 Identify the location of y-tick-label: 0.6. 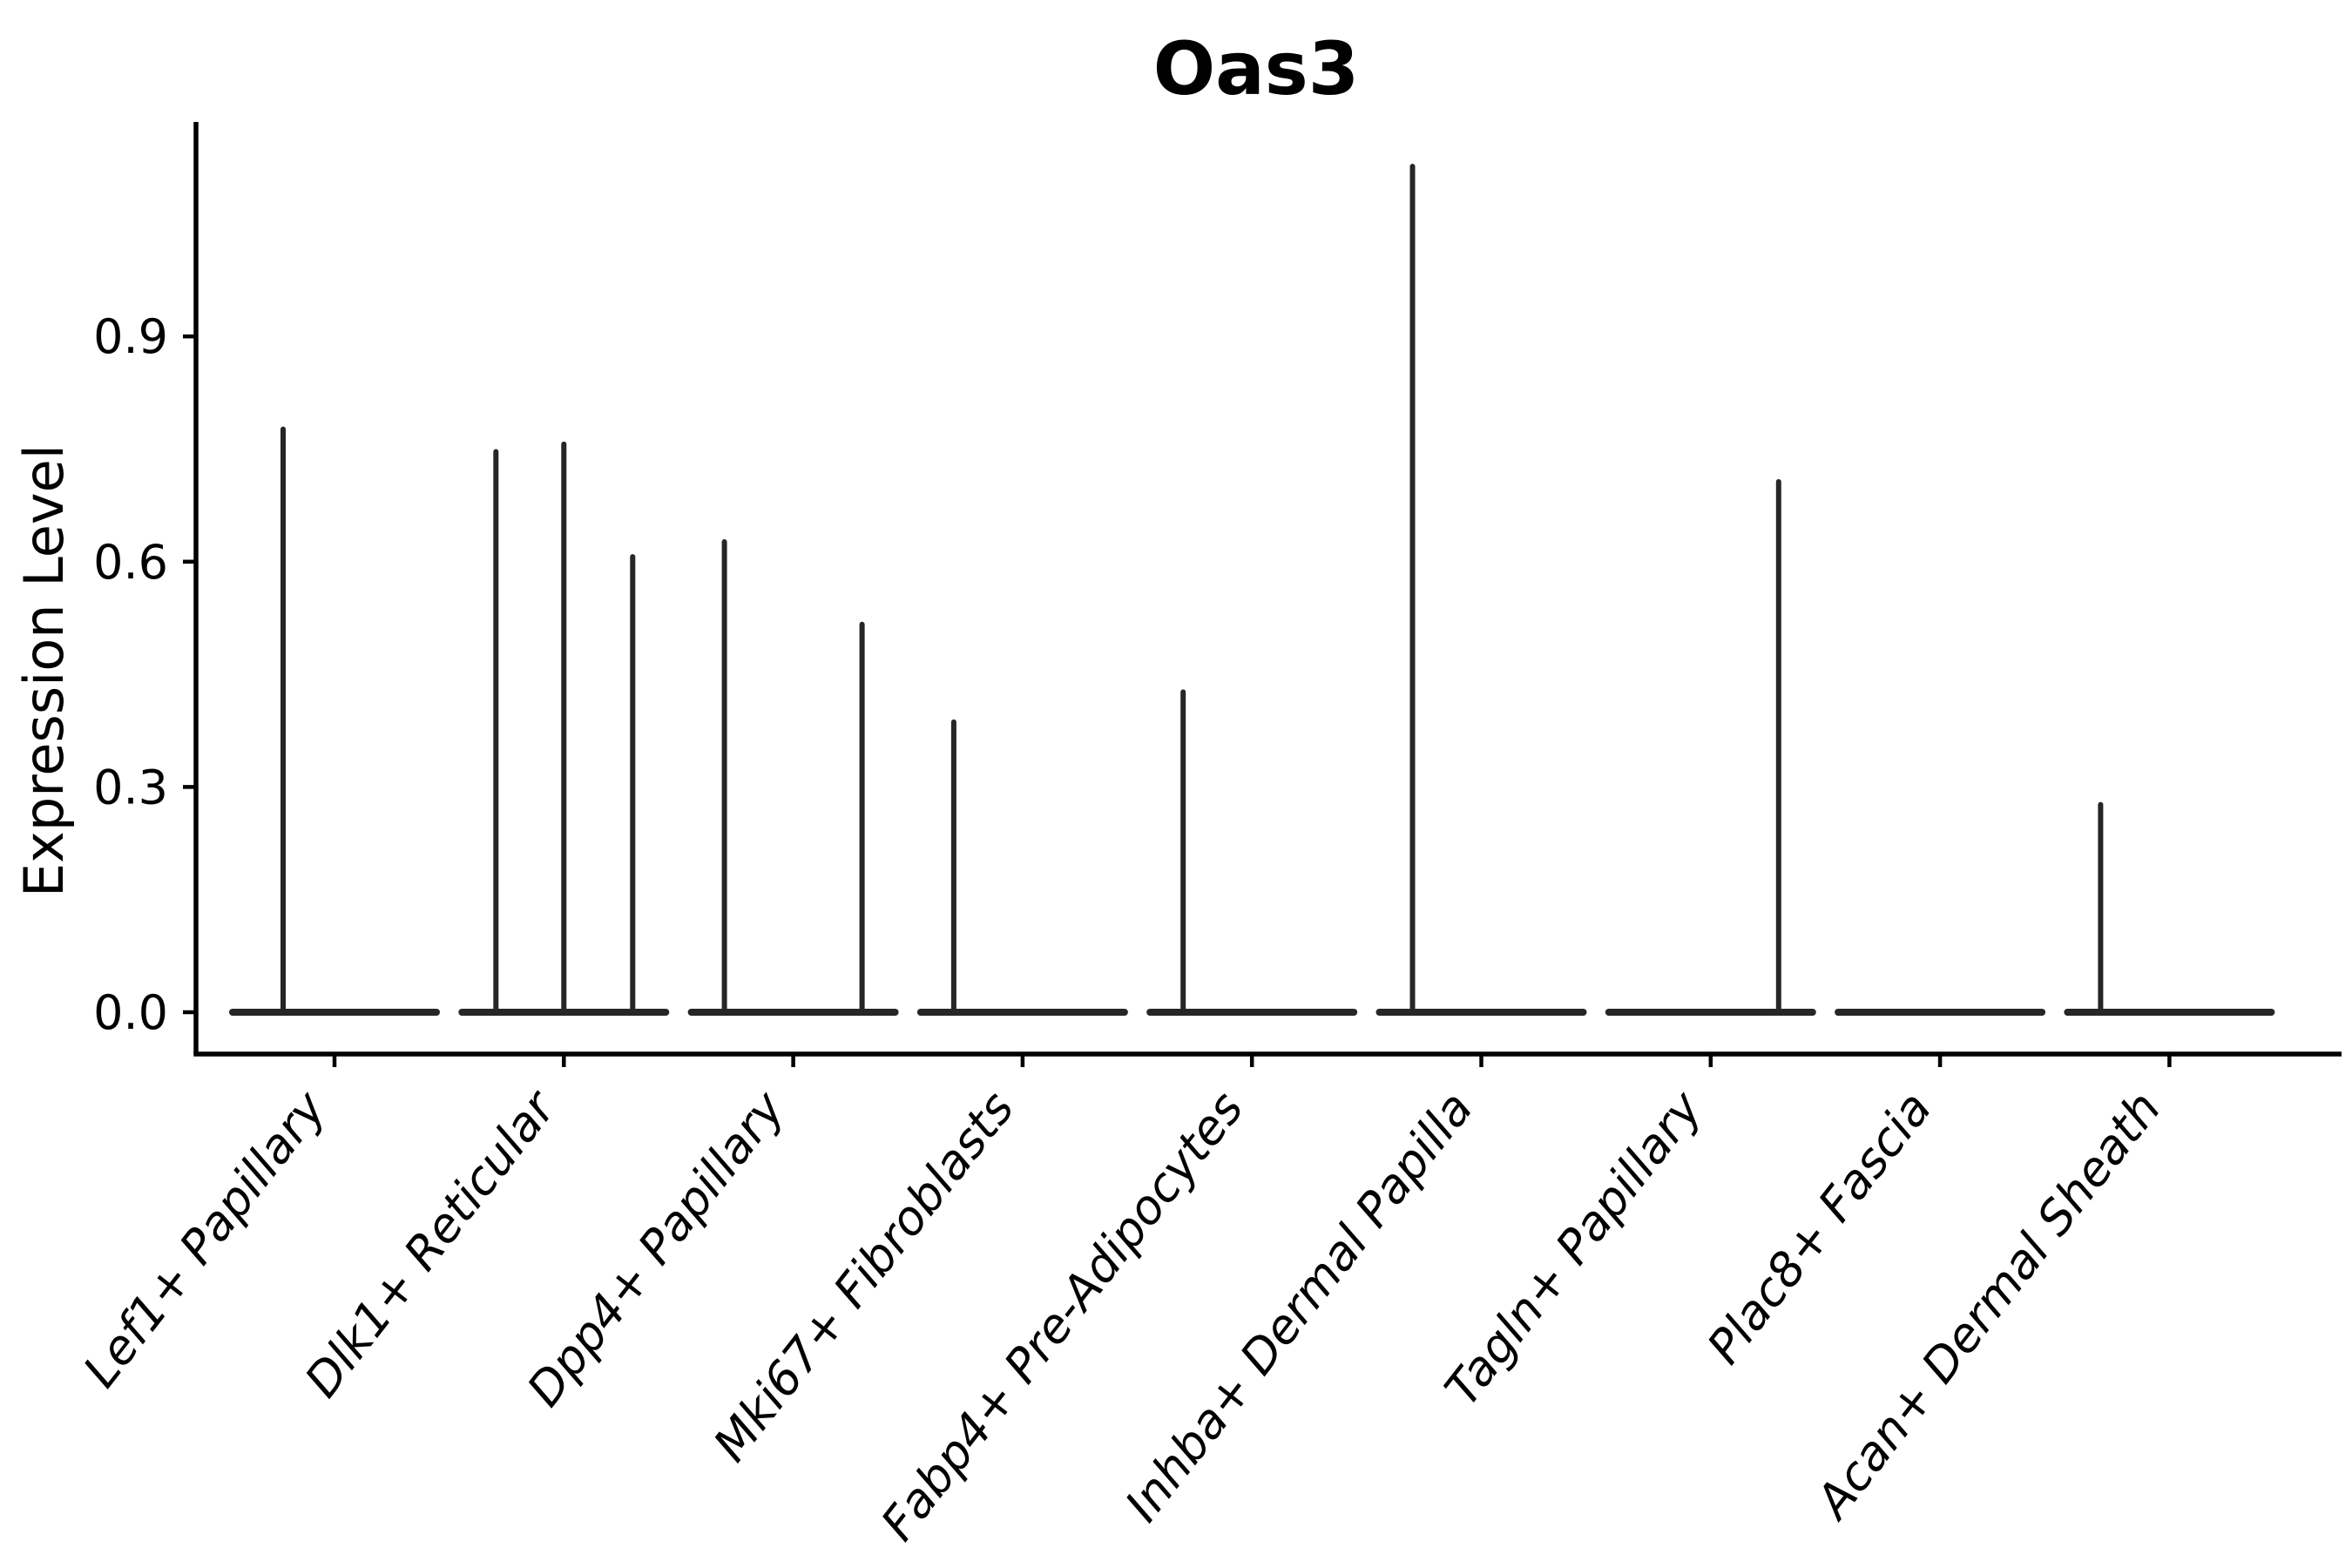
(130, 562).